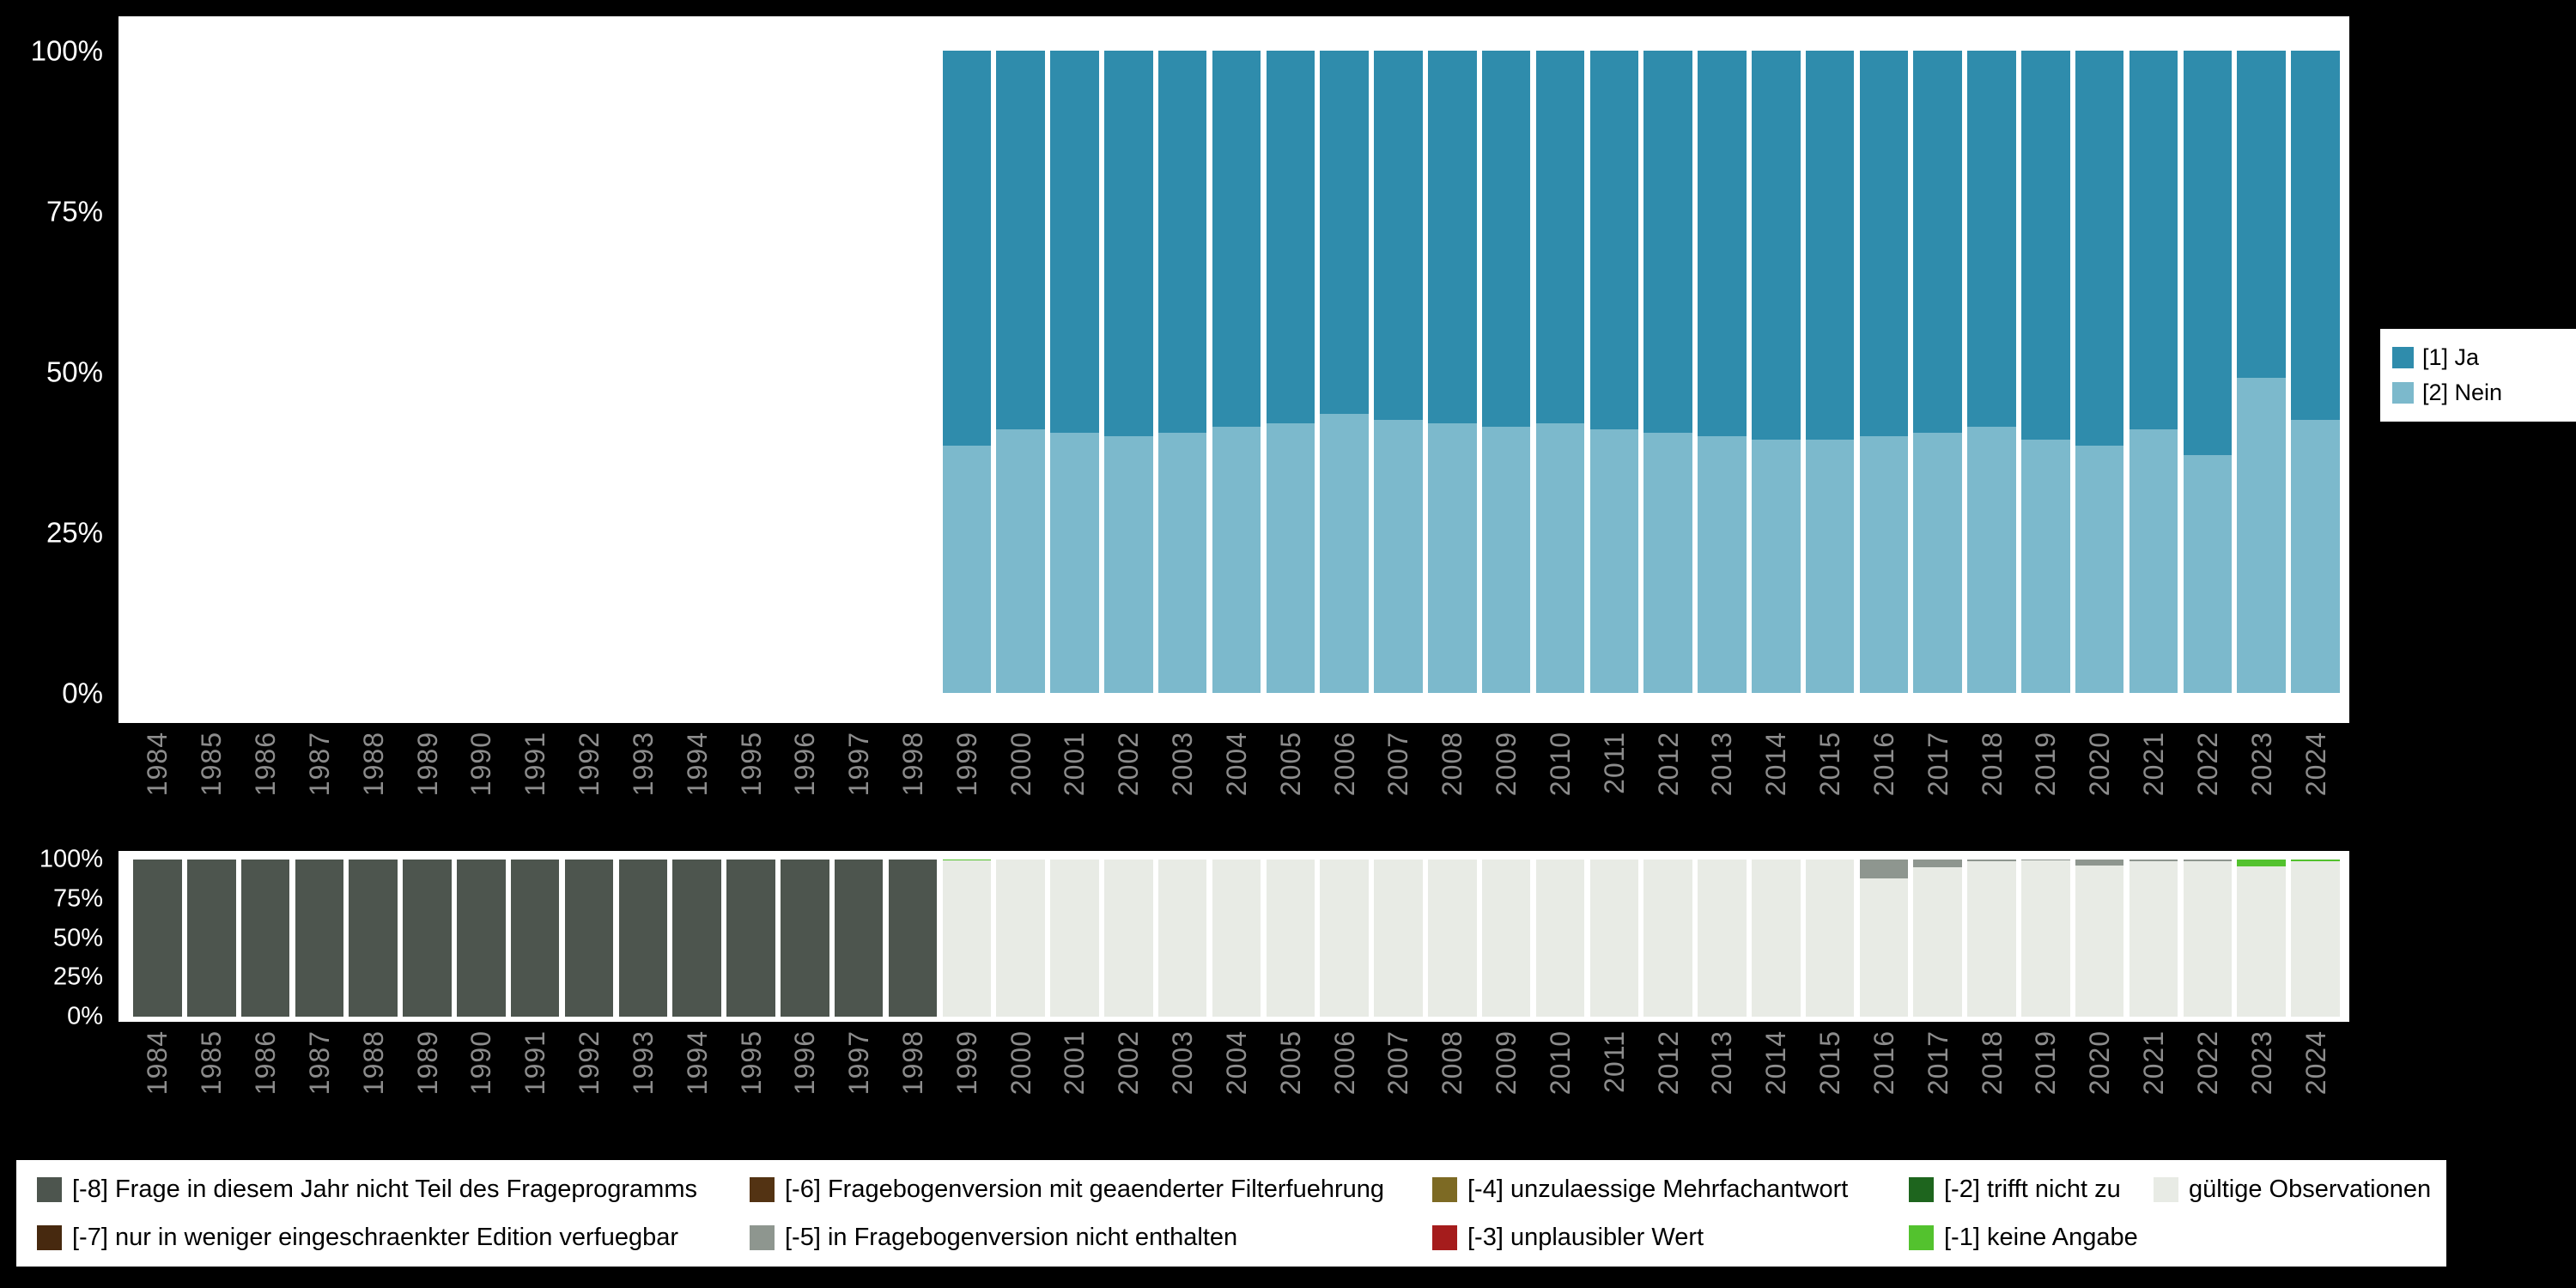 This screenshot has width=2576, height=1288. What do you see at coordinates (1452, 939) in the screenshot?
I see `stacked-bar-2008` at bounding box center [1452, 939].